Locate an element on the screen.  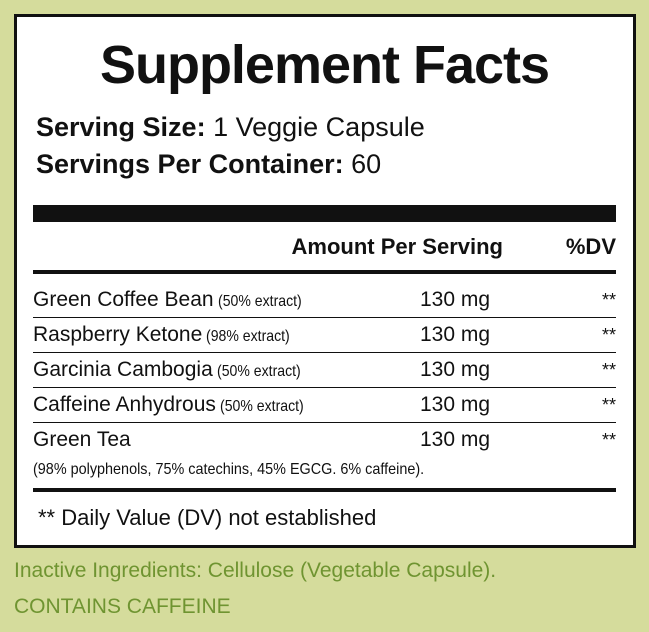
ingredient-row: Raspberry Ketone (98% extract) 130 mg ** is located at coordinates (324, 335).